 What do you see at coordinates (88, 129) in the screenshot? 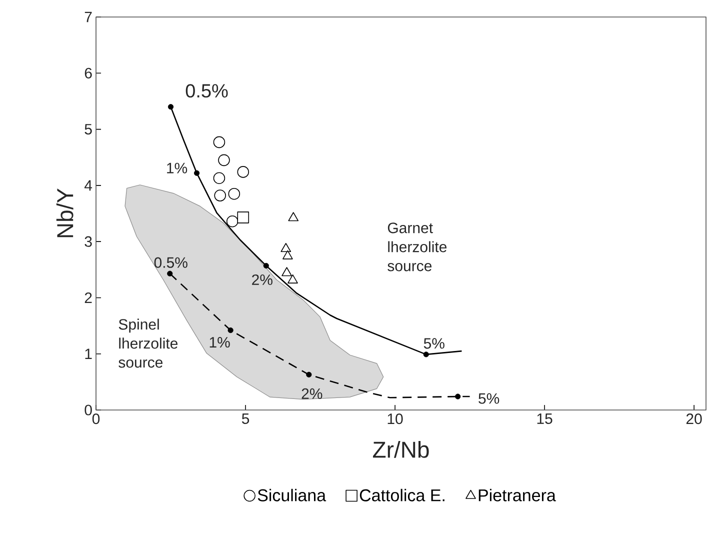
I see `y-tick-label: 5` at bounding box center [88, 129].